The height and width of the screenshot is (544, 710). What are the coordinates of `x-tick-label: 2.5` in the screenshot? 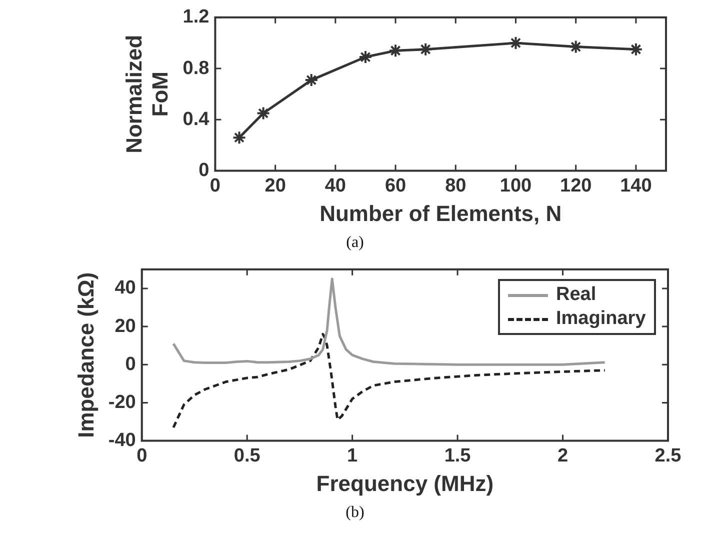 It's located at (668, 455).